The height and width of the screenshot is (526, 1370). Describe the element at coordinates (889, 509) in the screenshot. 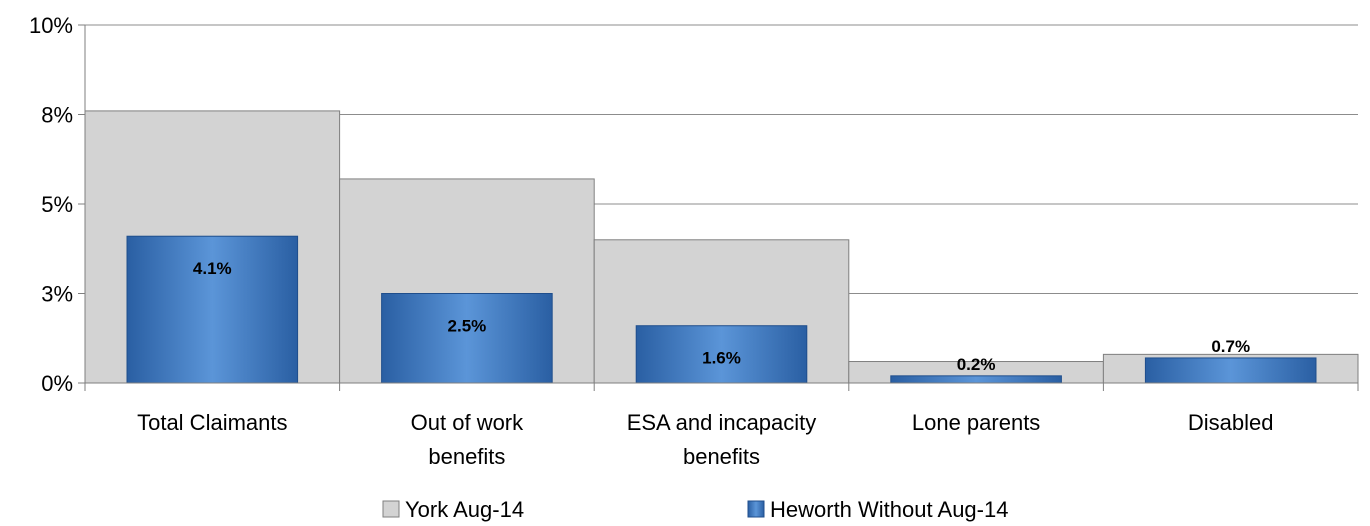

I see `legend-label-heworth: Heworth Without Aug-14` at that location.